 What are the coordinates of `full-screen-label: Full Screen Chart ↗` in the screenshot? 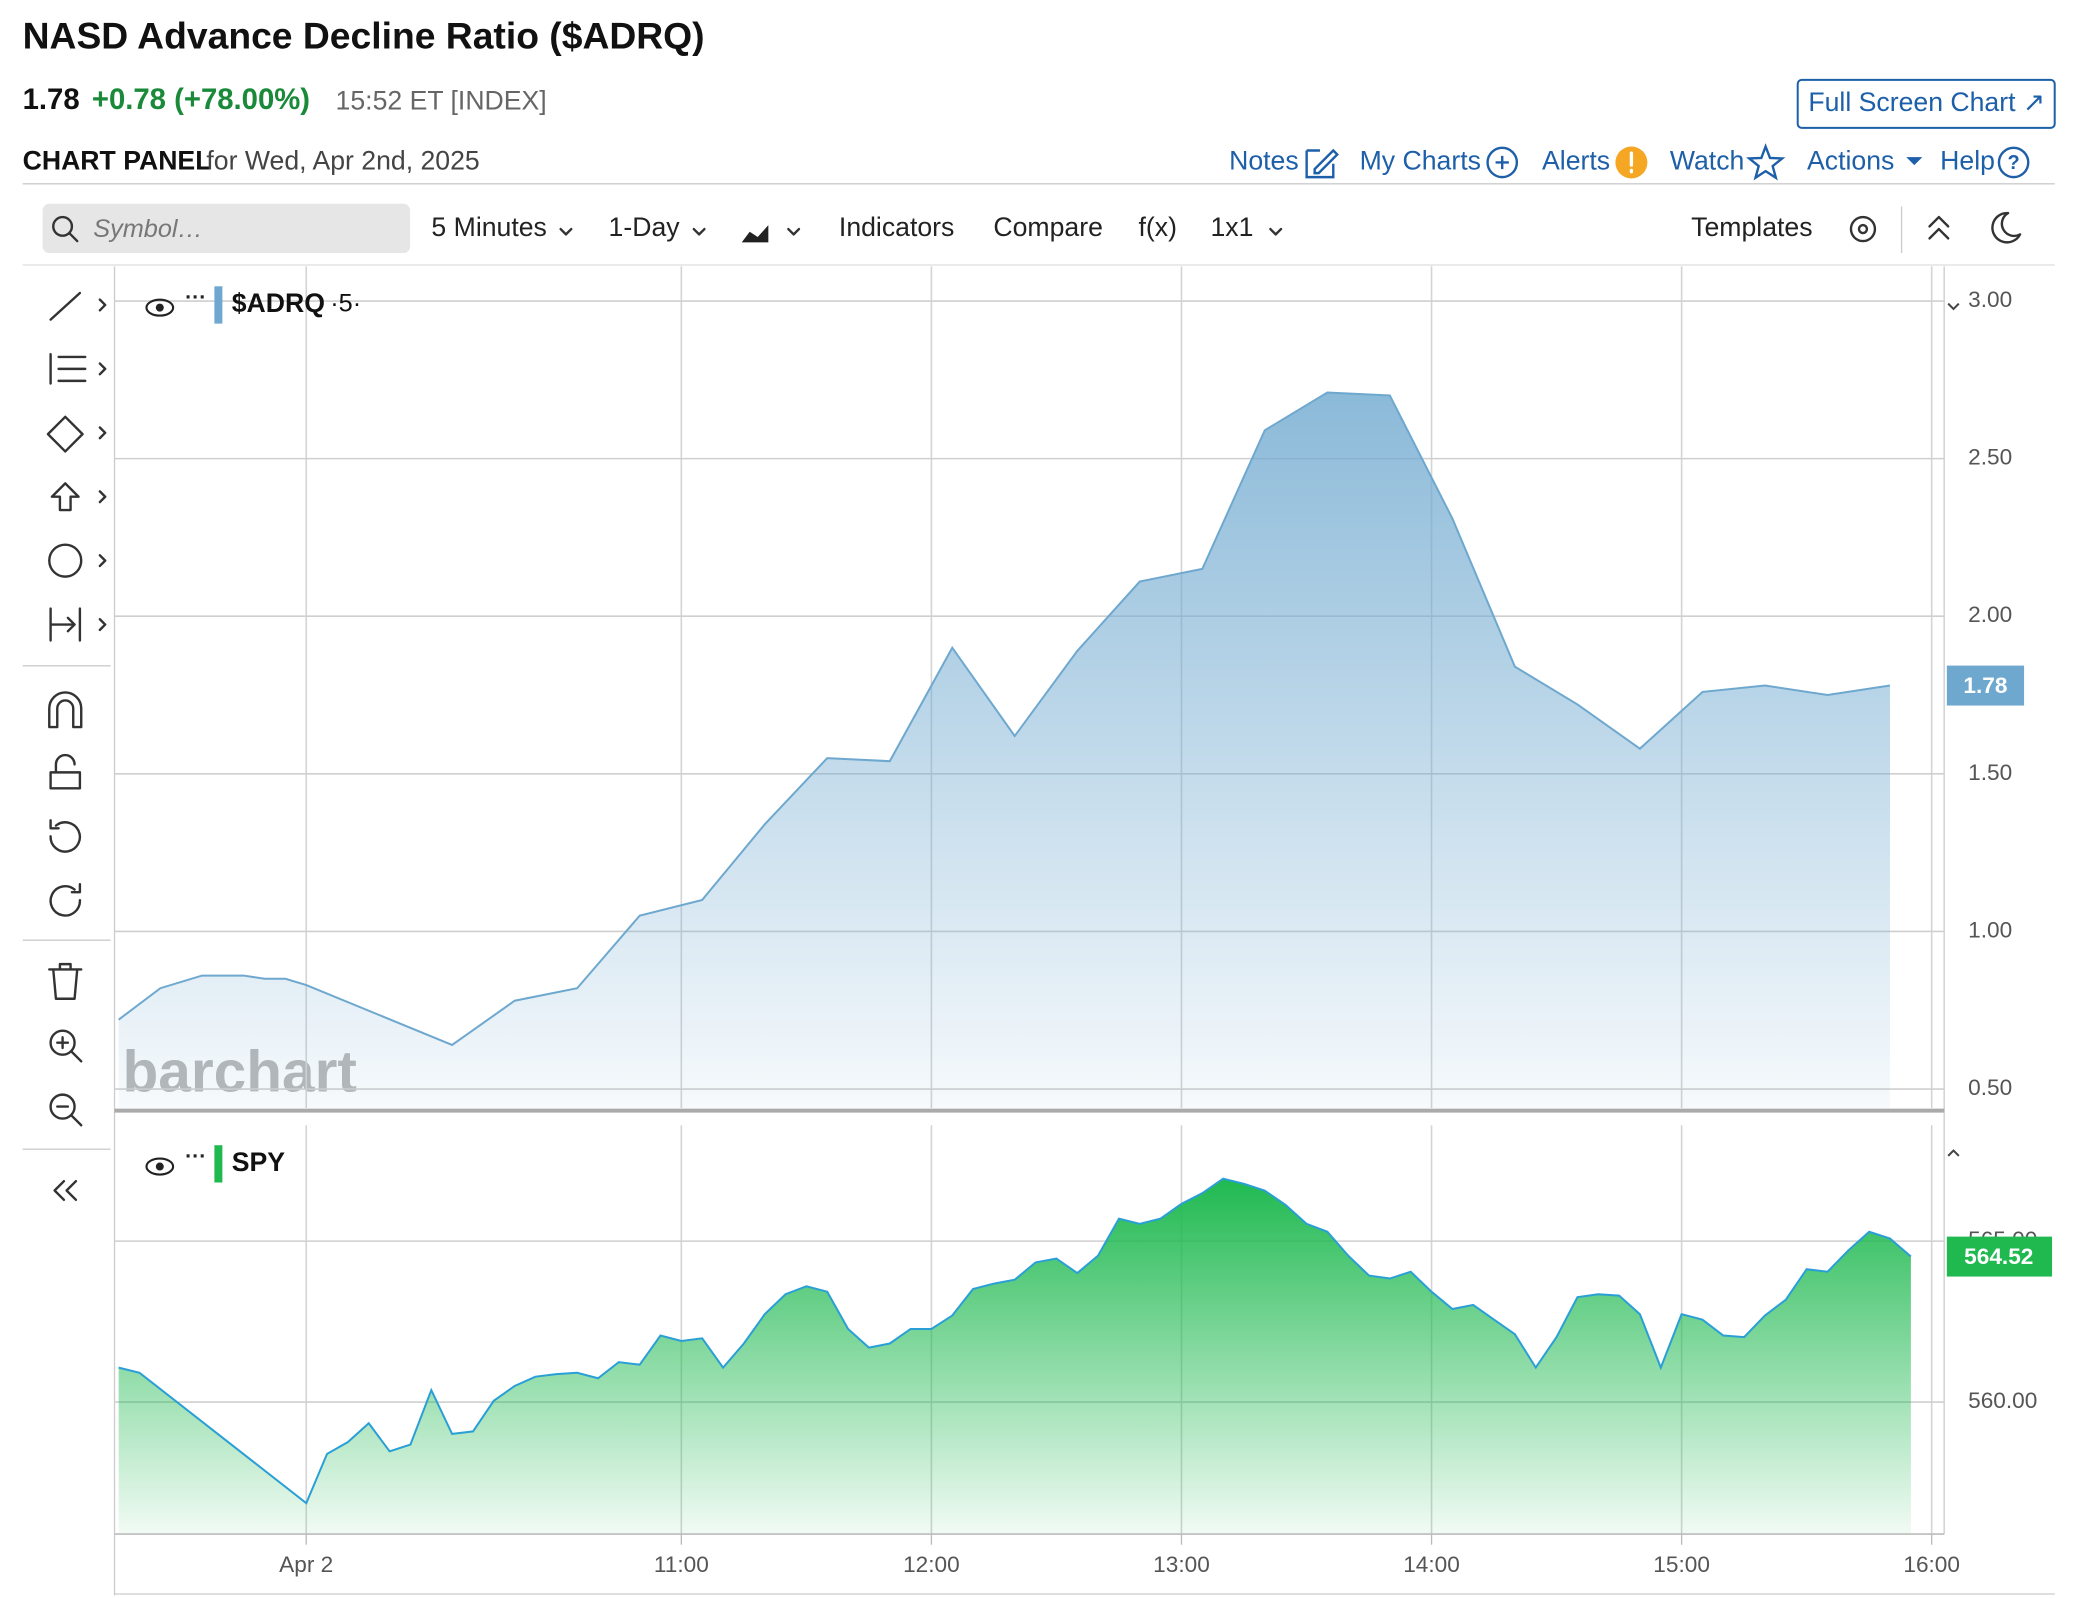 It's located at (1926, 102).